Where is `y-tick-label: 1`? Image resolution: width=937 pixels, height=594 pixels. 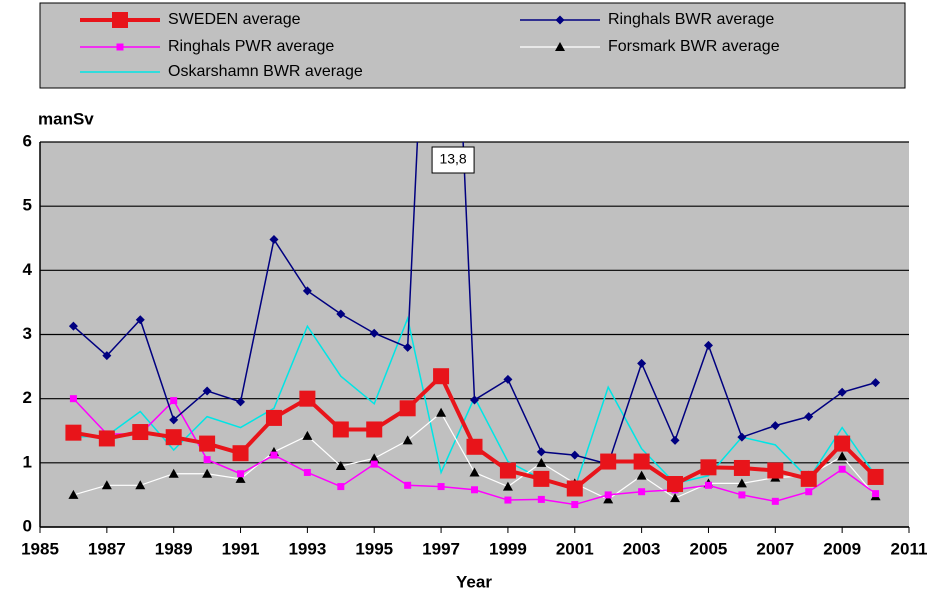 y-tick-label: 1 is located at coordinates (27, 461).